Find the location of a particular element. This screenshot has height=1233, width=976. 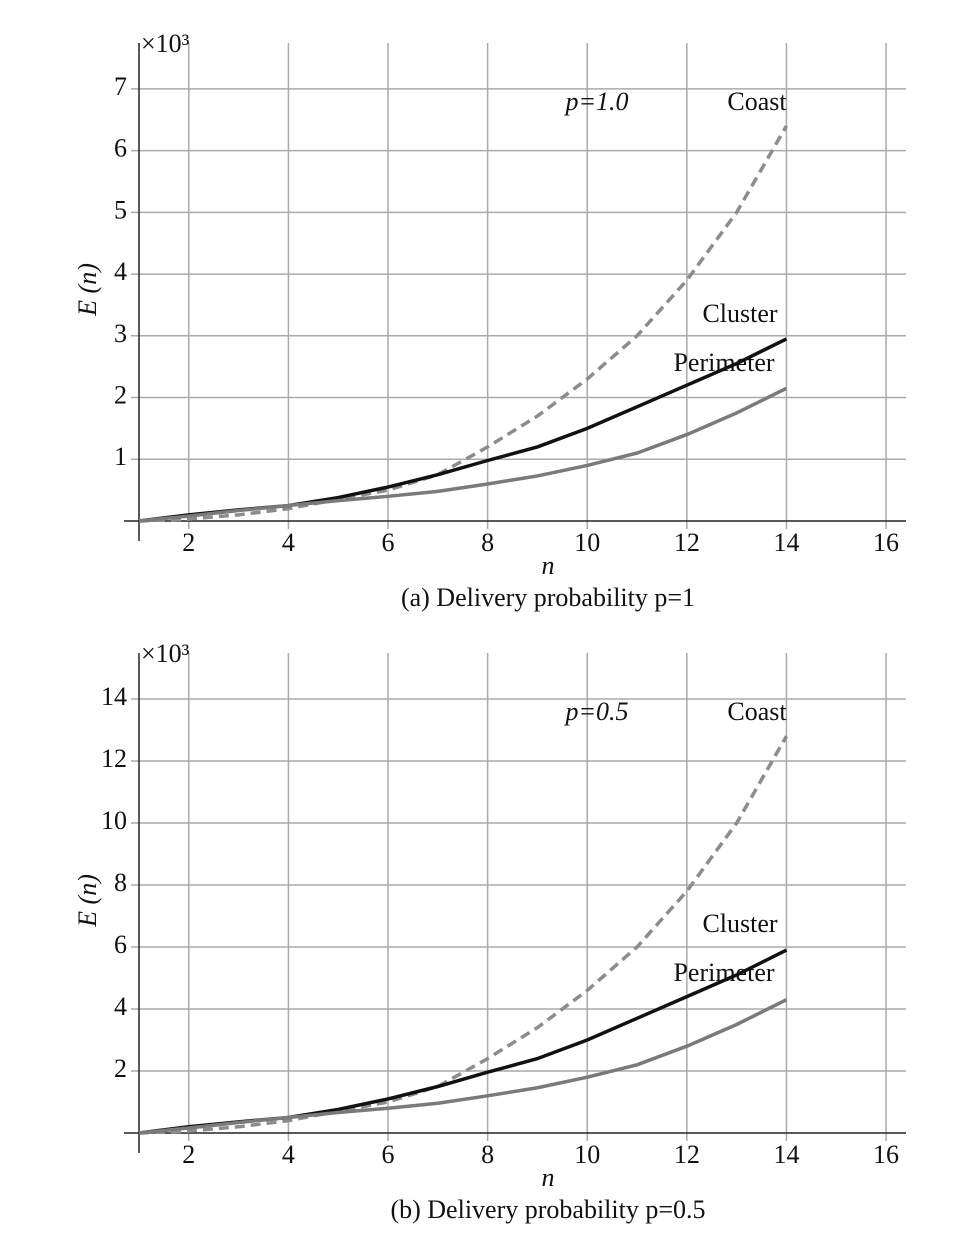

y-tick-label: 12 is located at coordinates (114, 758).